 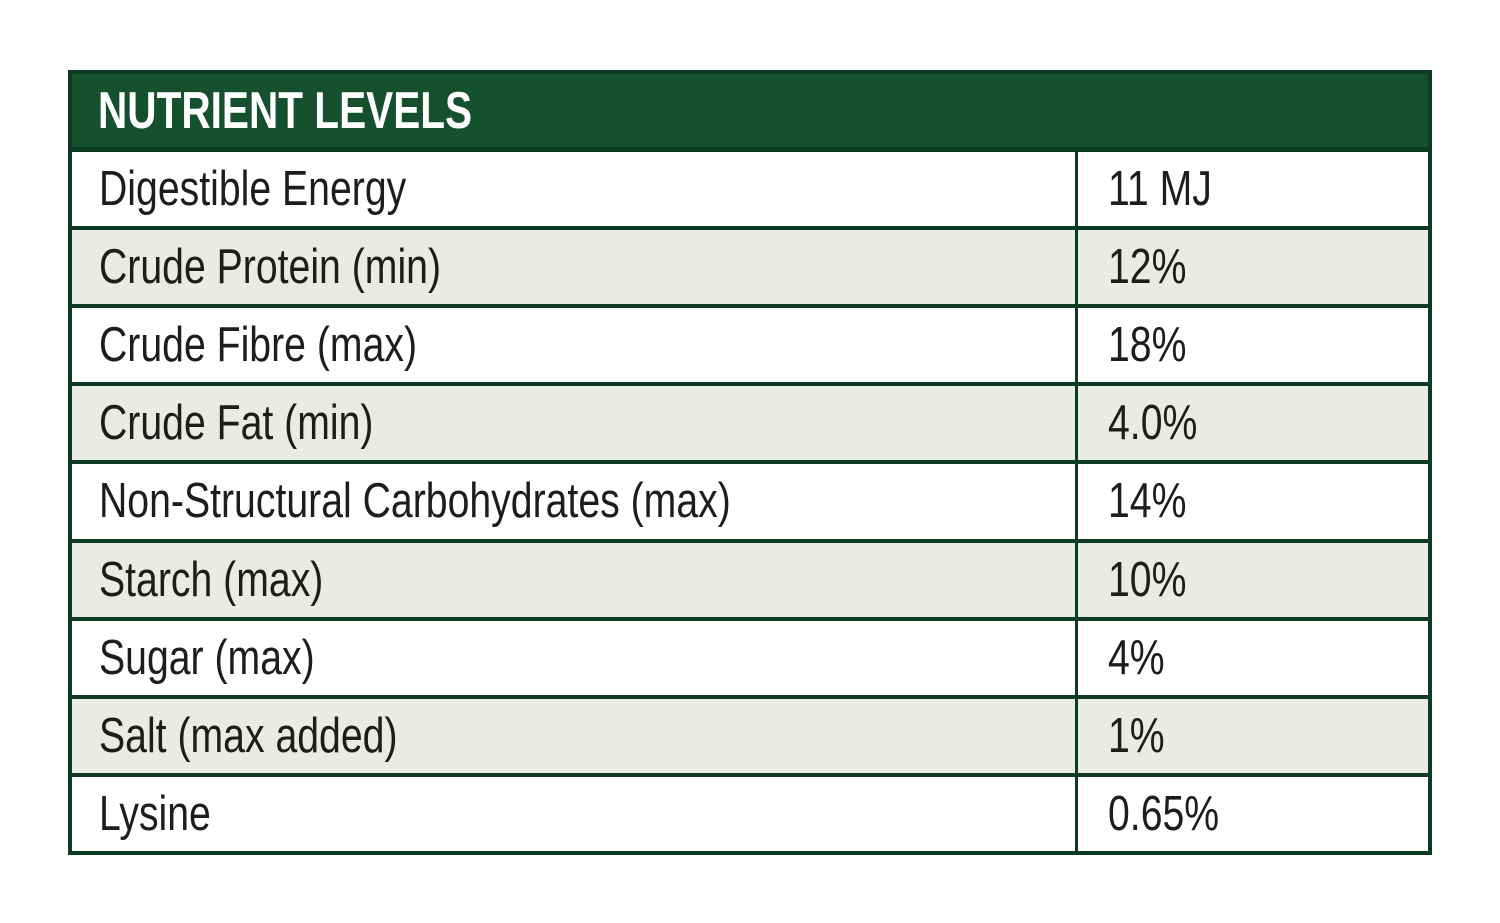 I want to click on nutrient-value: 18%, so click(x=1147, y=345).